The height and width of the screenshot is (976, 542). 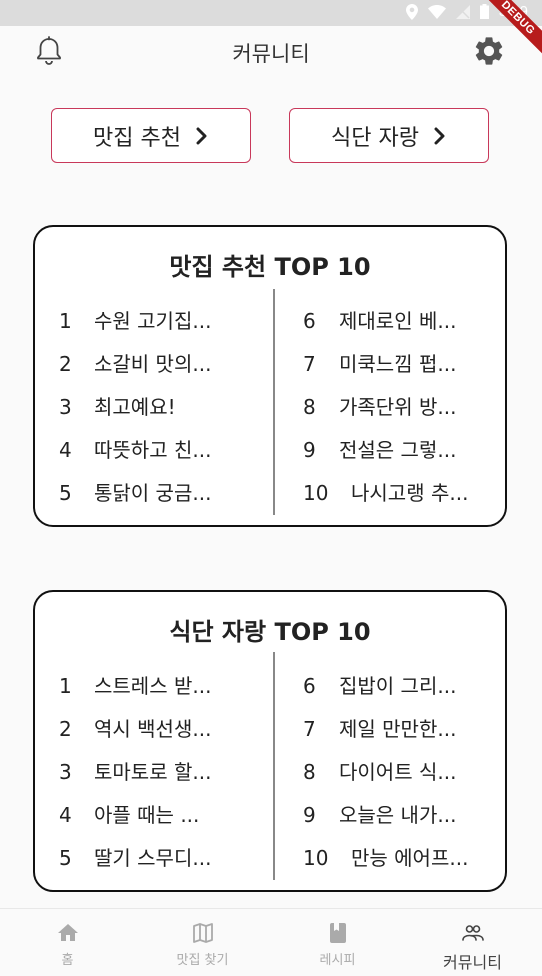 I want to click on diet-top10-title: 식단 자랑 TOP 10, so click(x=270, y=632).